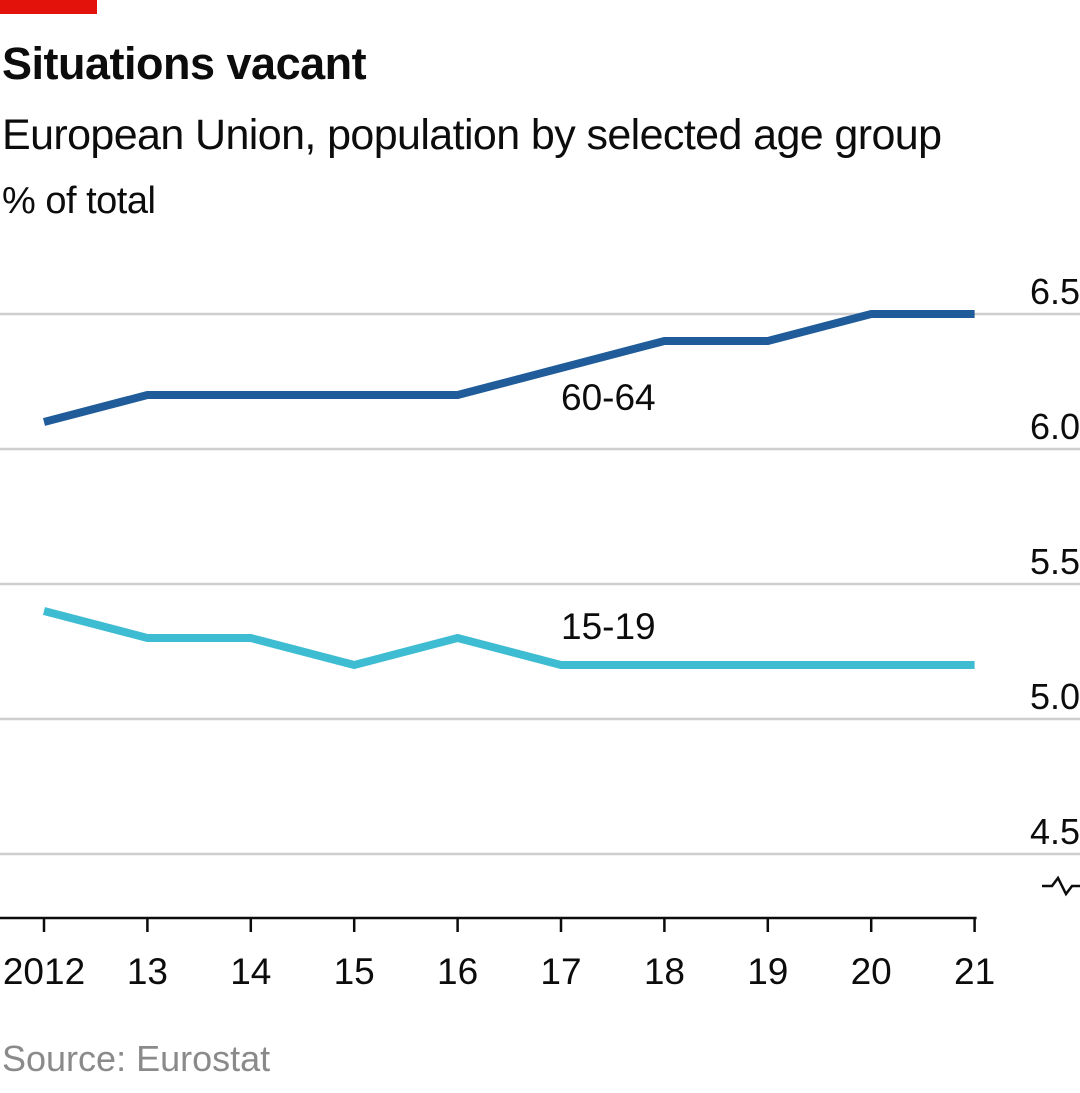 Image resolution: width=1080 pixels, height=1093 pixels. Describe the element at coordinates (608, 397) in the screenshot. I see `series-label: 60-64` at that location.